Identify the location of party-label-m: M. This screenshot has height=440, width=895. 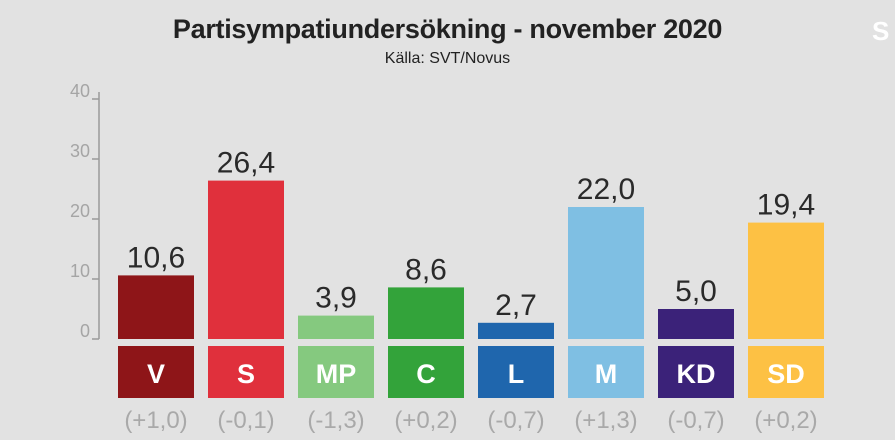
(606, 374).